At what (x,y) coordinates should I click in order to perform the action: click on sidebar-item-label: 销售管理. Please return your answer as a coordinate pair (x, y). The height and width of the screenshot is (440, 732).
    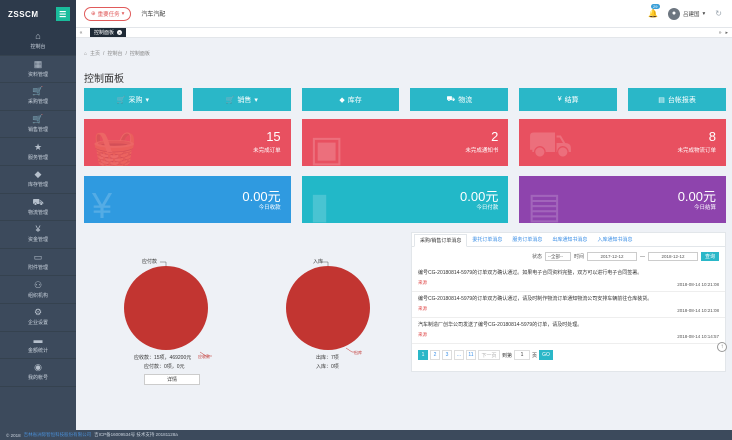
    Looking at the image, I should click on (37, 130).